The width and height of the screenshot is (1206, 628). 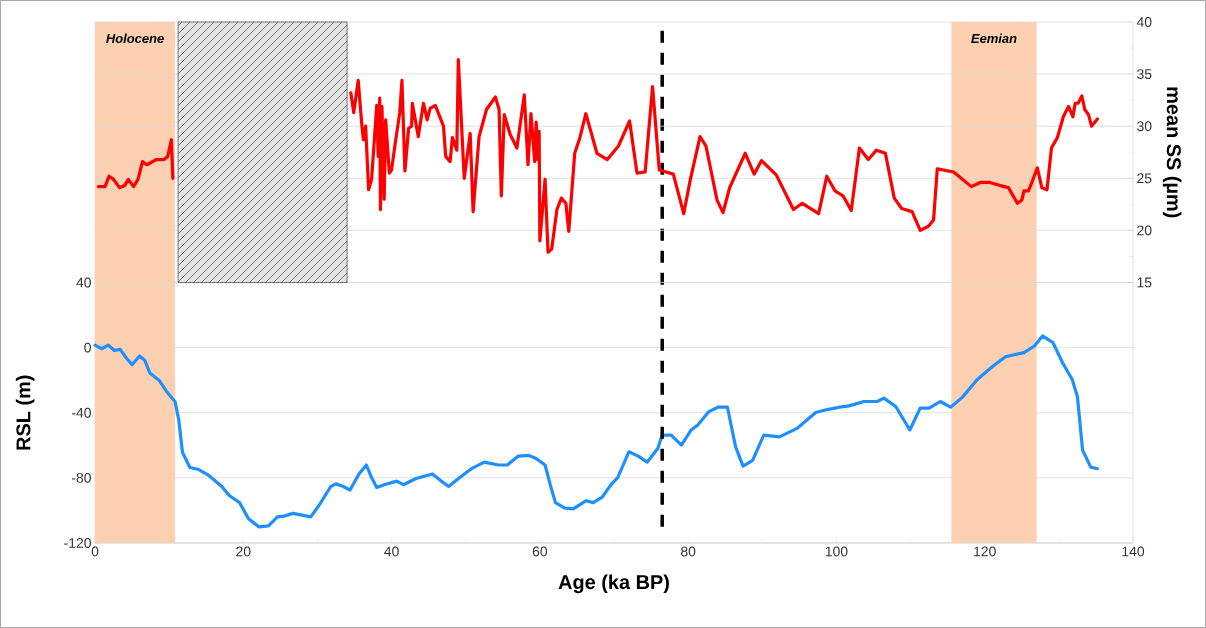 I want to click on y-tick-label: -40, so click(x=81, y=412).